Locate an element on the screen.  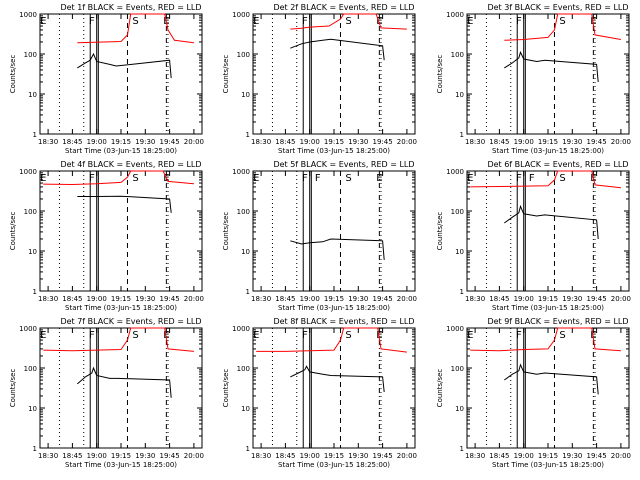
chart-title: Det 4f BLACK = Events, RED = LLD is located at coordinates (130, 164).